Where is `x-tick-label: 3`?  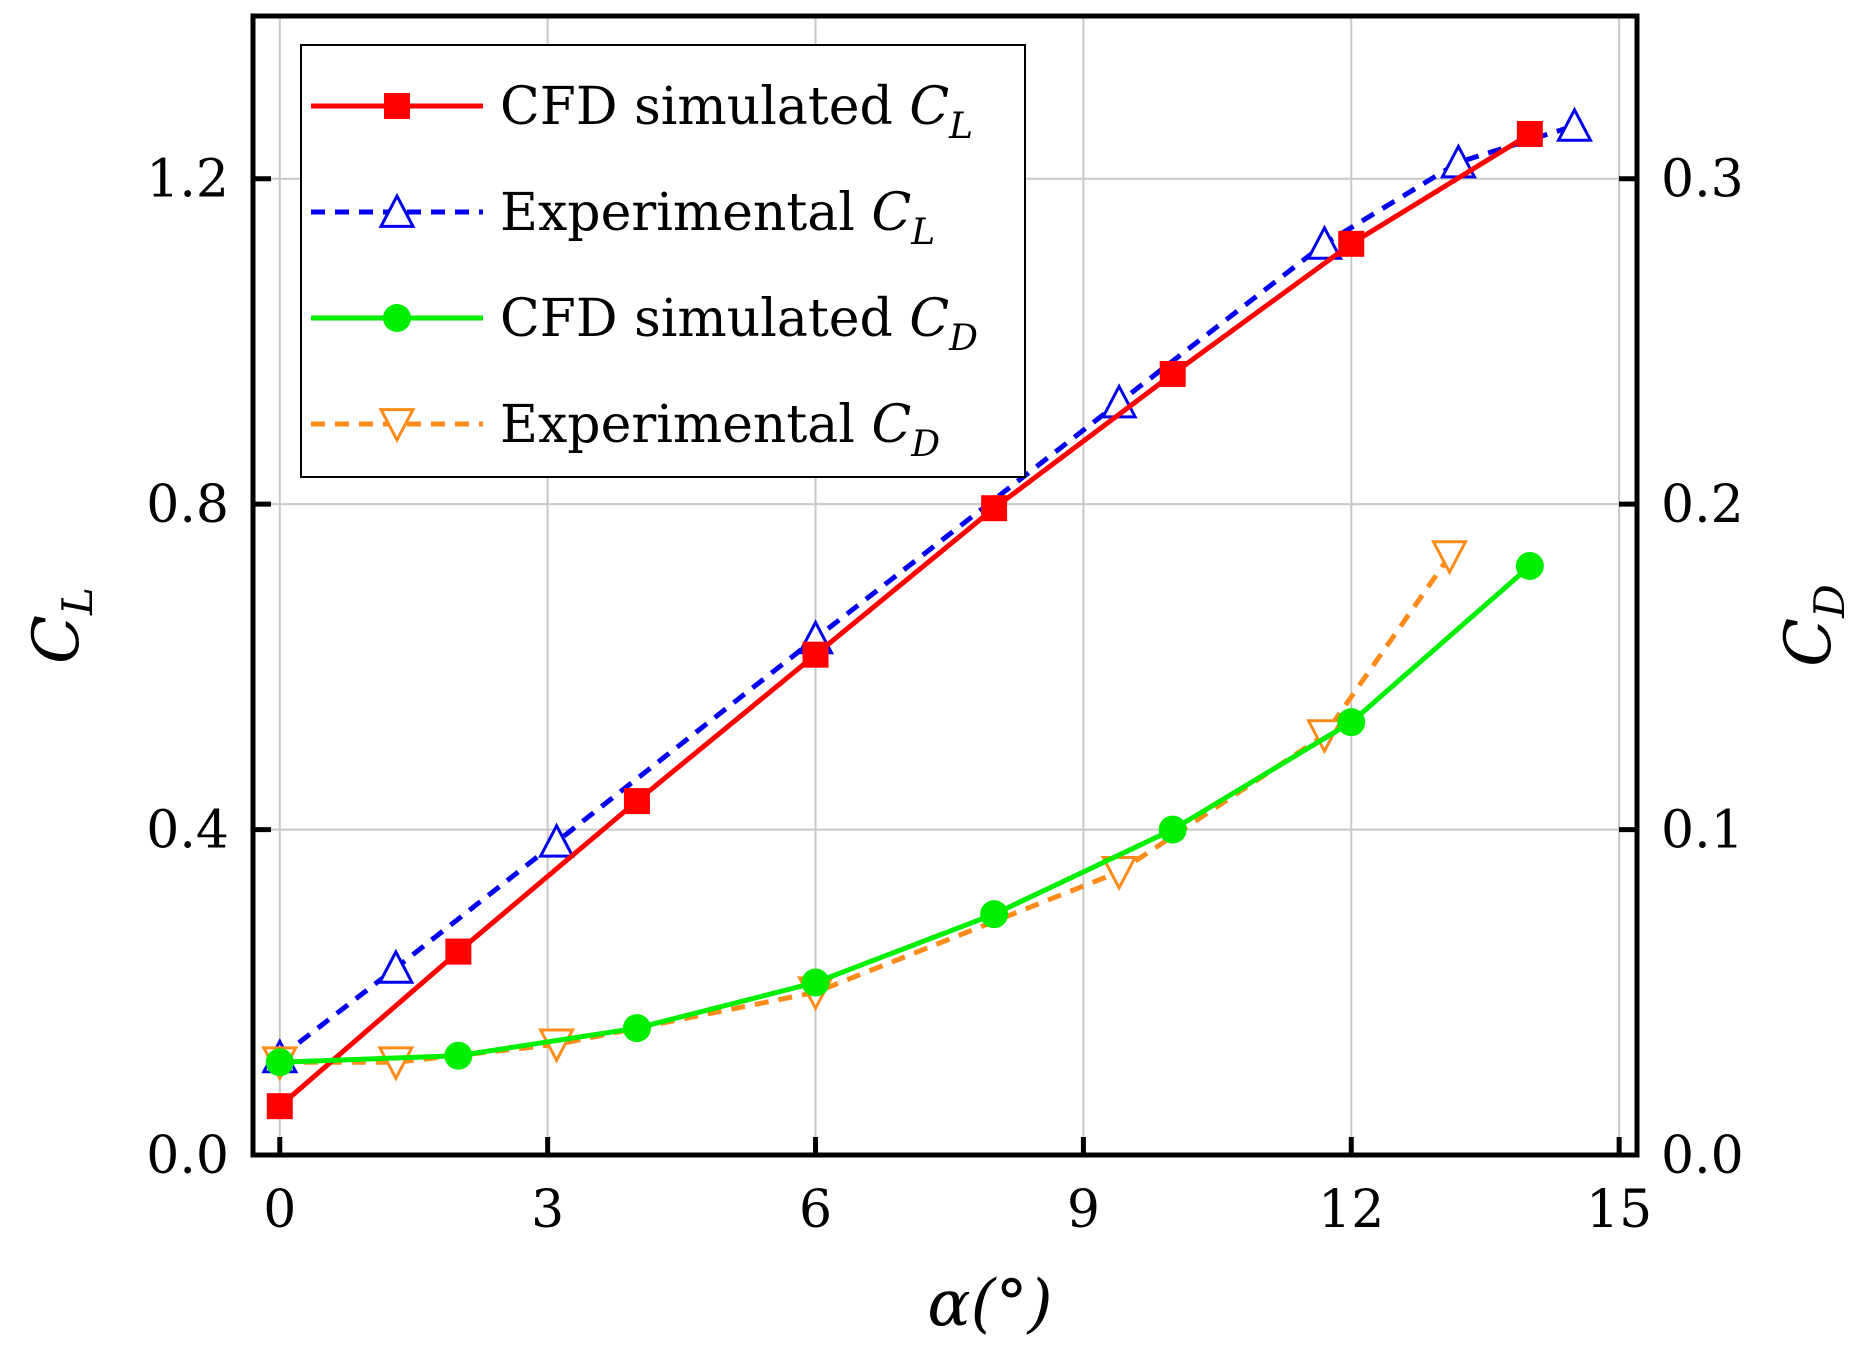
x-tick-label: 3 is located at coordinates (547, 1210).